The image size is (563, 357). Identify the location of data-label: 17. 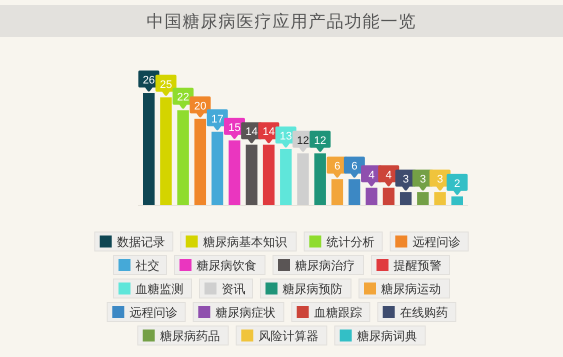
(217, 119).